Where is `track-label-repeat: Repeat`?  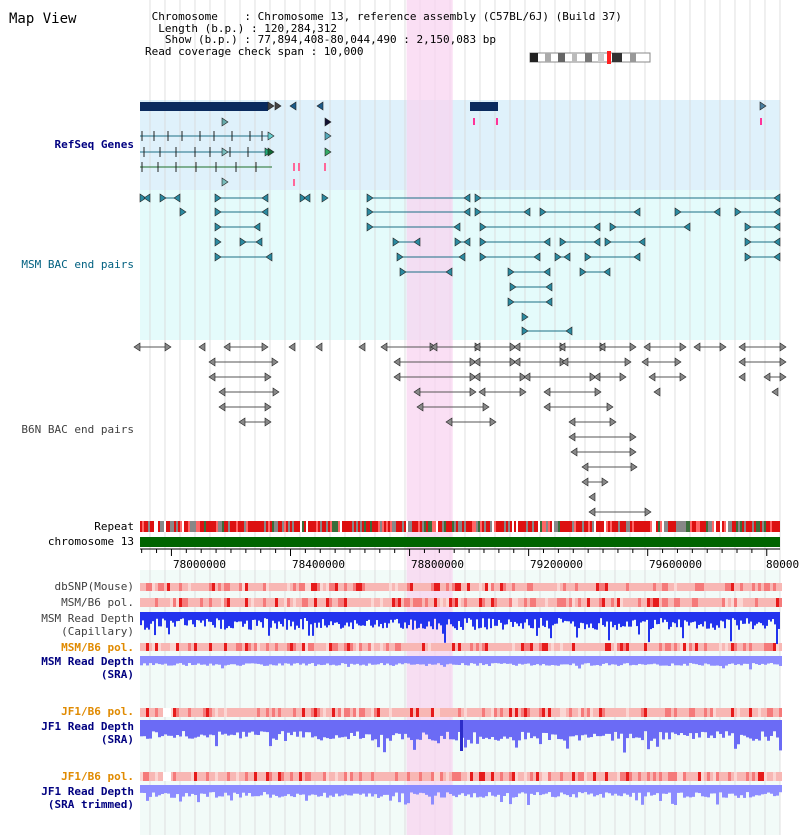
track-label-repeat: Repeat is located at coordinates (114, 526).